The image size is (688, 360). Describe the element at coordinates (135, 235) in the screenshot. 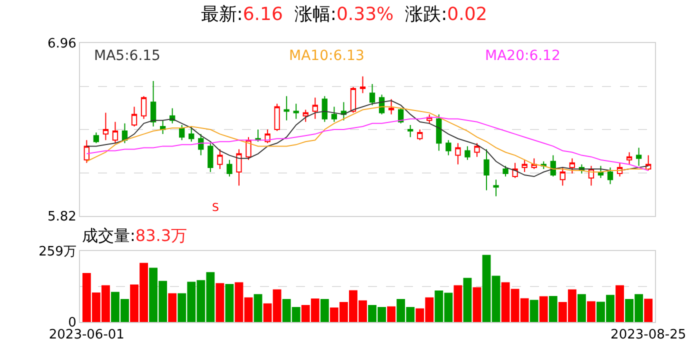

I see `chart-title: 成交量:83.3万` at that location.